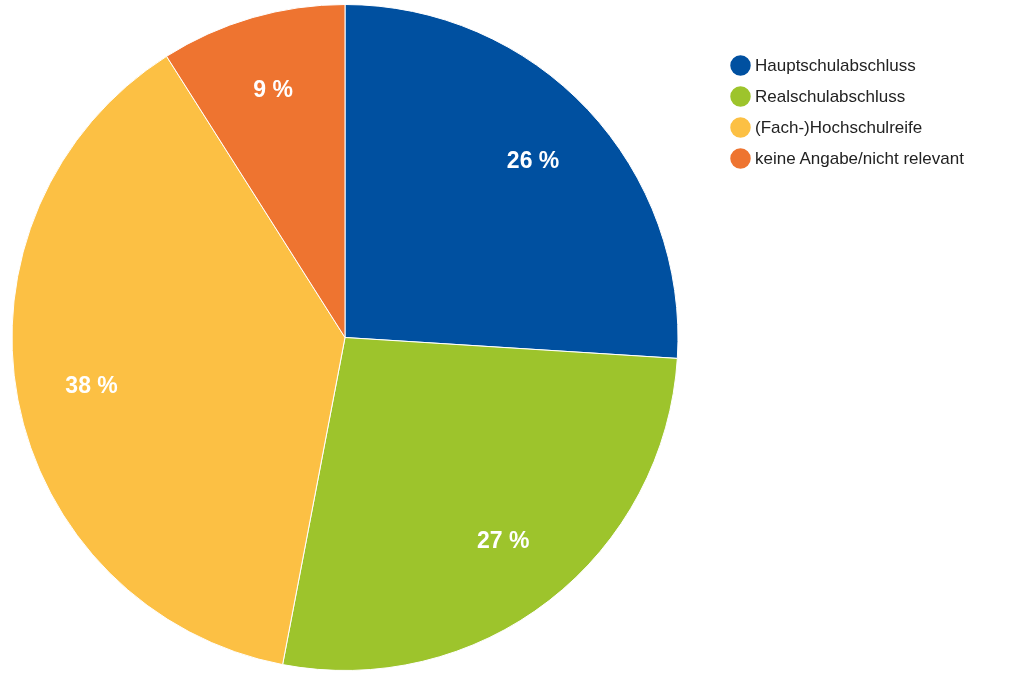 This screenshot has width=1033, height=675. Describe the element at coordinates (273, 88) in the screenshot. I see `data-label: 9 %` at that location.